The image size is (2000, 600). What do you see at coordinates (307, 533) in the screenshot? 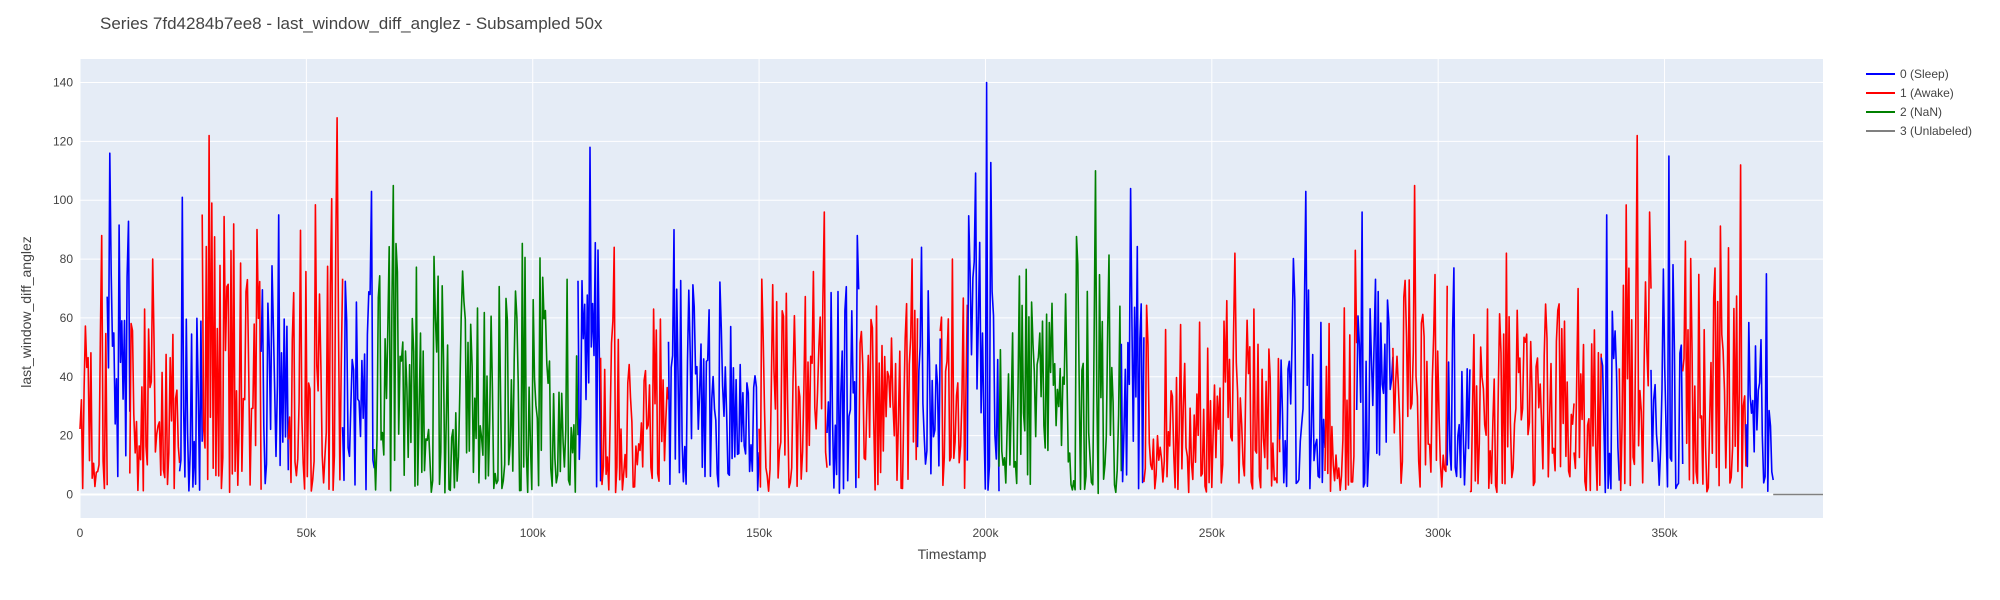
I see `x-tick-label: 50k` at bounding box center [307, 533].